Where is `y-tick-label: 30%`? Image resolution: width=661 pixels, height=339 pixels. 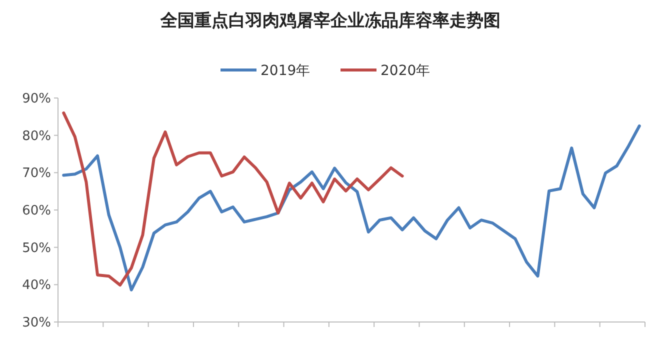
y-tick-label: 30% is located at coordinates (36, 323).